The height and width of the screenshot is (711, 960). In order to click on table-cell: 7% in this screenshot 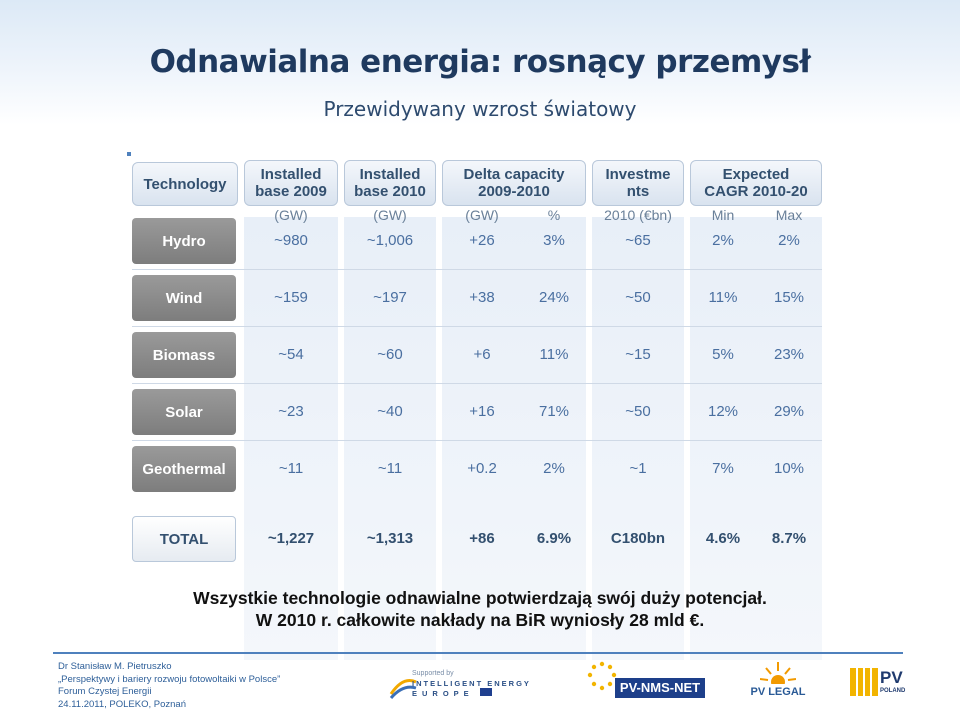, I will do `click(723, 469)`.